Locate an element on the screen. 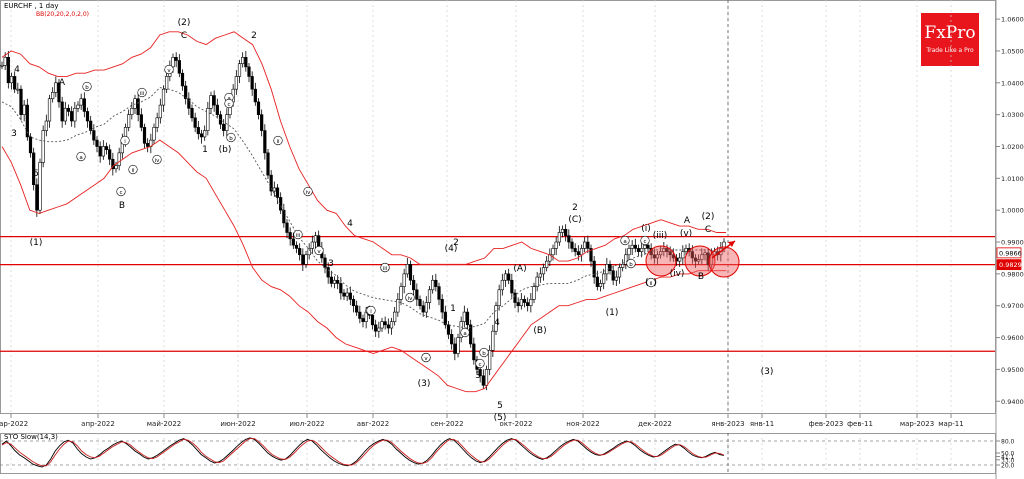 The height and width of the screenshot is (479, 1024). y-tick-label: 1.0300 is located at coordinates (1012, 115).